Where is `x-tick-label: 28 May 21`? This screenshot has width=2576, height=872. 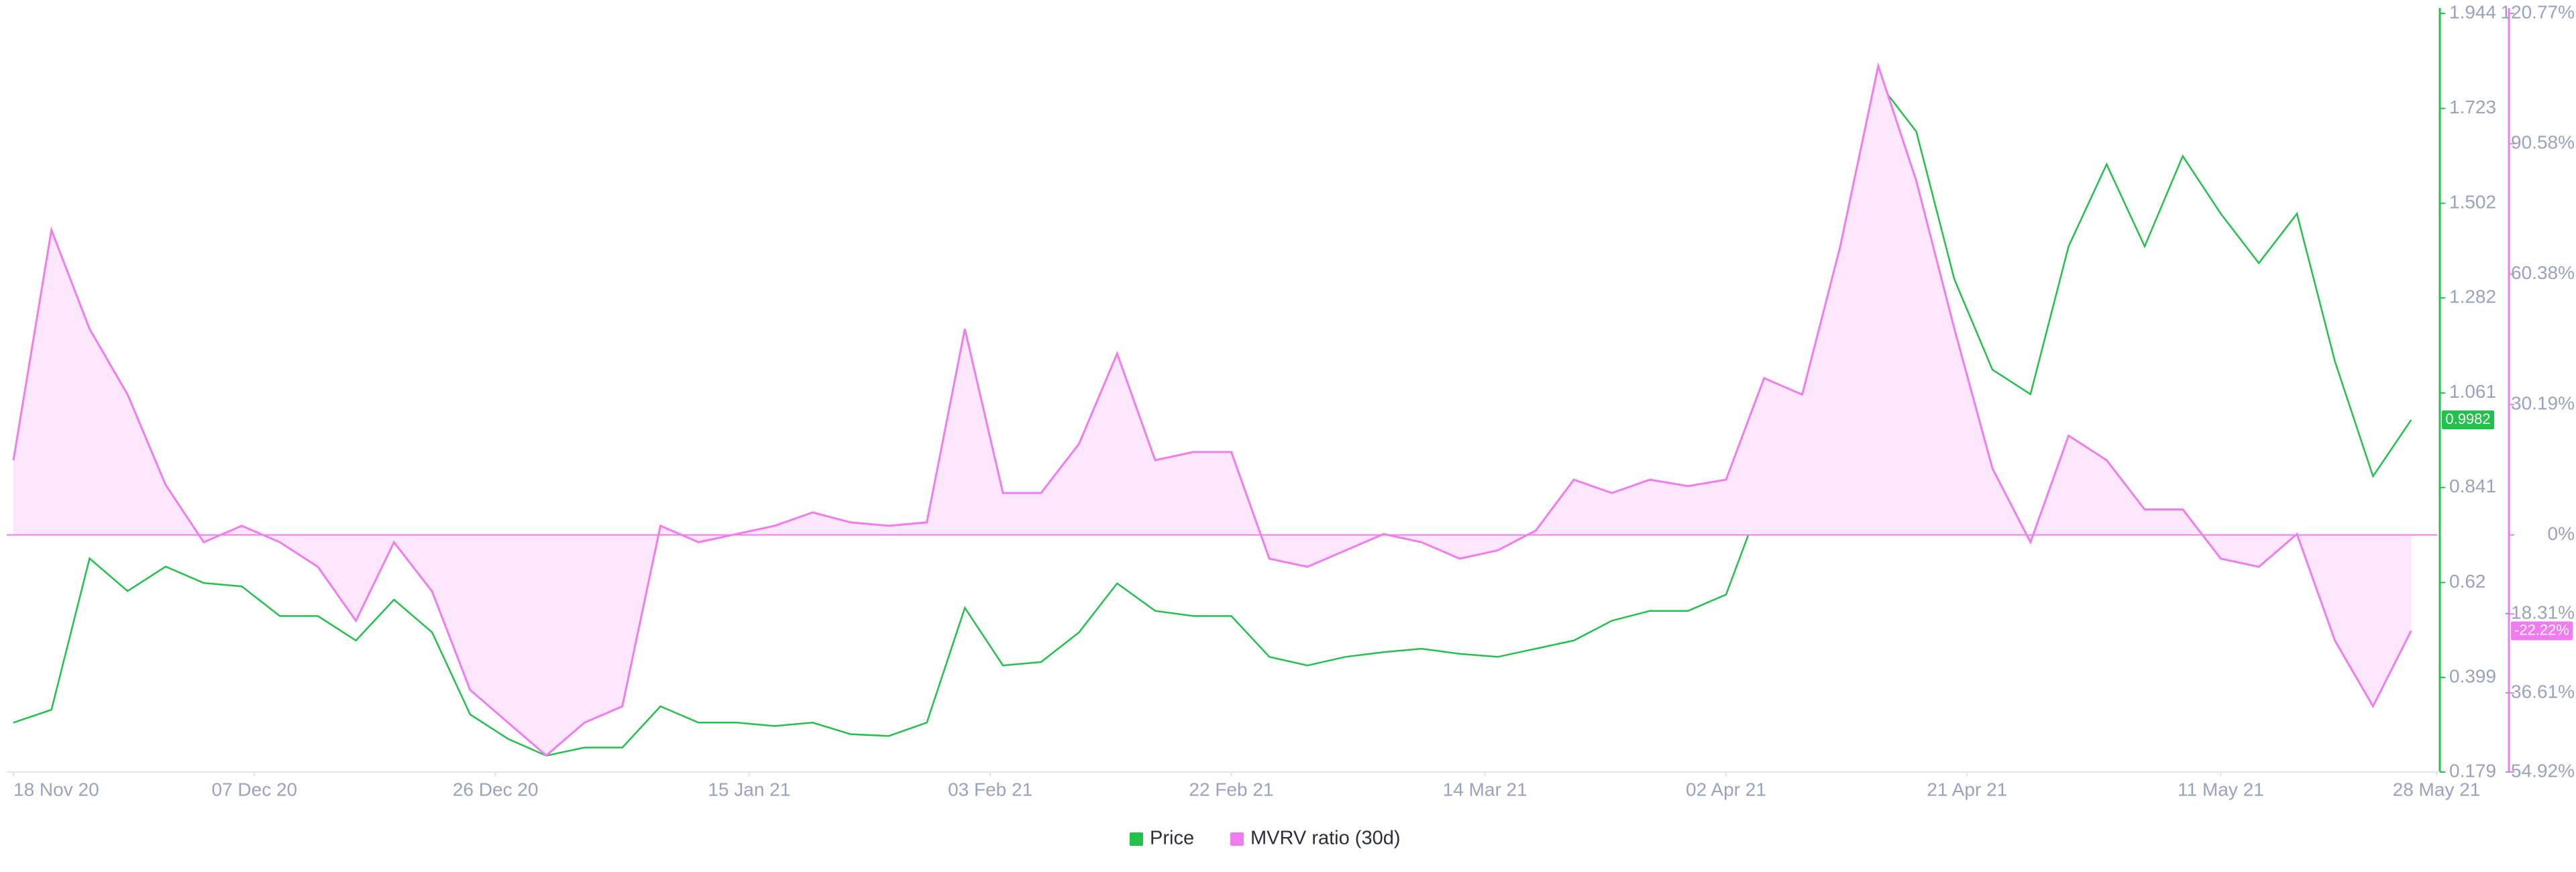
x-tick-label: 28 May 21 is located at coordinates (2437, 790).